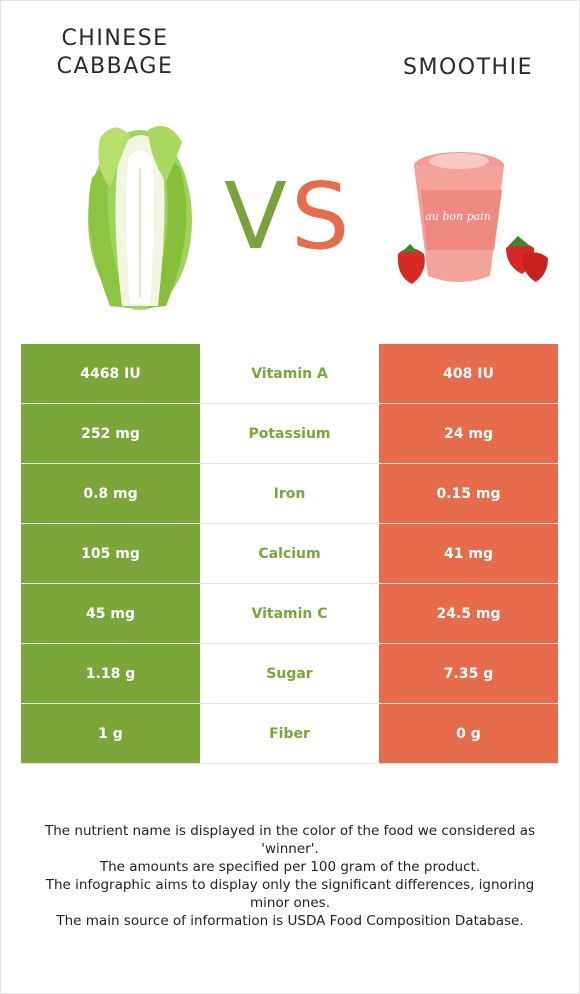 The height and width of the screenshot is (994, 580). Describe the element at coordinates (110, 613) in the screenshot. I see `left-value: 45 mg` at that location.